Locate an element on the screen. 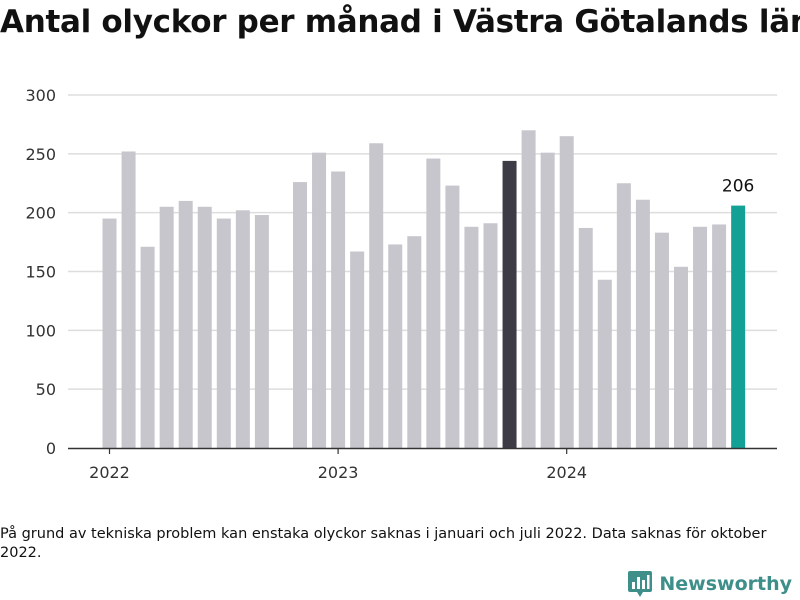 The image size is (800, 600). y-tick-label: 100 is located at coordinates (40, 330).